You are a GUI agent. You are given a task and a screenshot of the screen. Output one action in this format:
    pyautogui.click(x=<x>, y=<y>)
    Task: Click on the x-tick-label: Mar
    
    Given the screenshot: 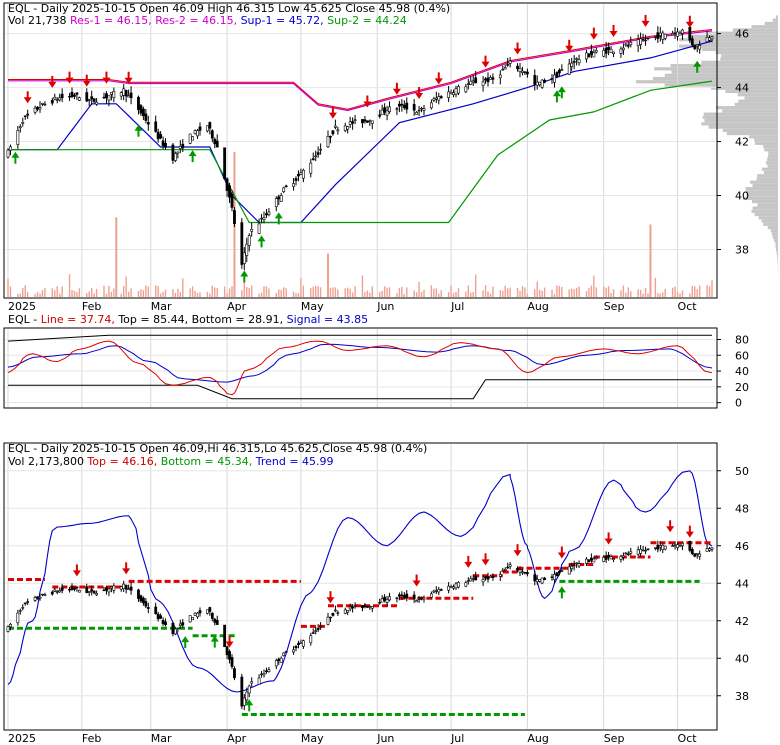 What is the action you would take?
    pyautogui.click(x=161, y=306)
    